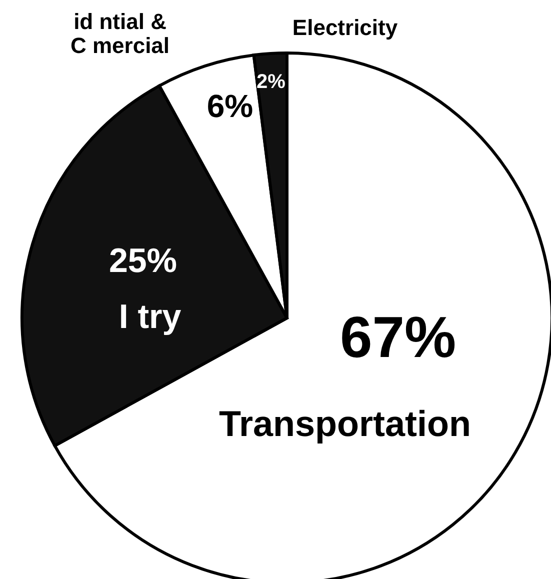 The width and height of the screenshot is (551, 579). I want to click on data-label: 25%, so click(143, 261).